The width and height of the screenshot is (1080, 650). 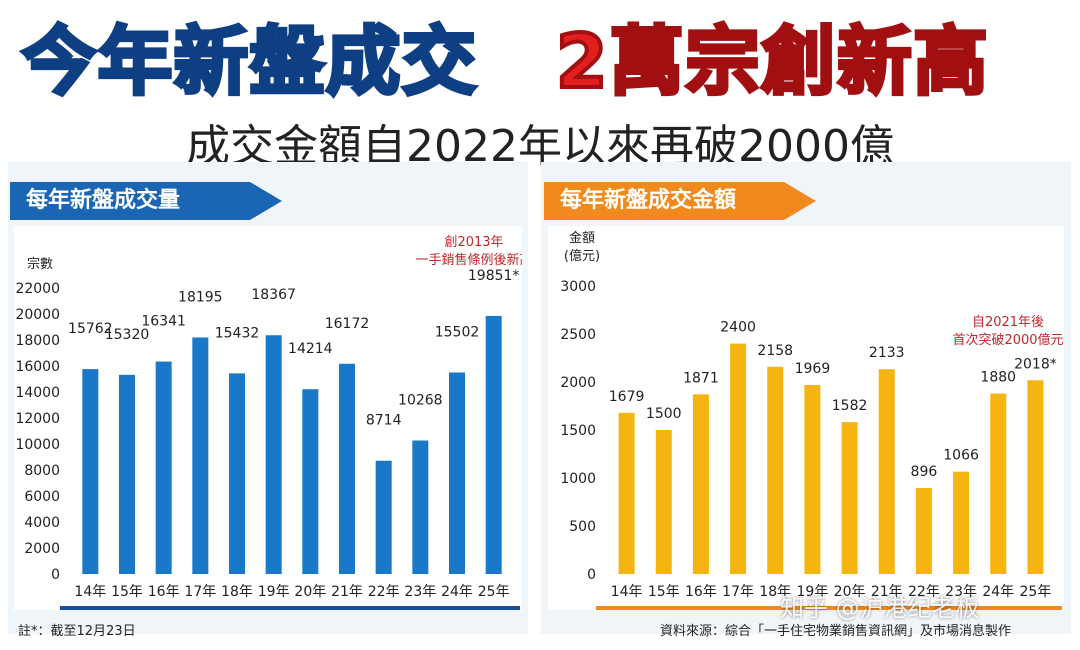 I want to click on data-label: 1066, so click(x=961, y=456).